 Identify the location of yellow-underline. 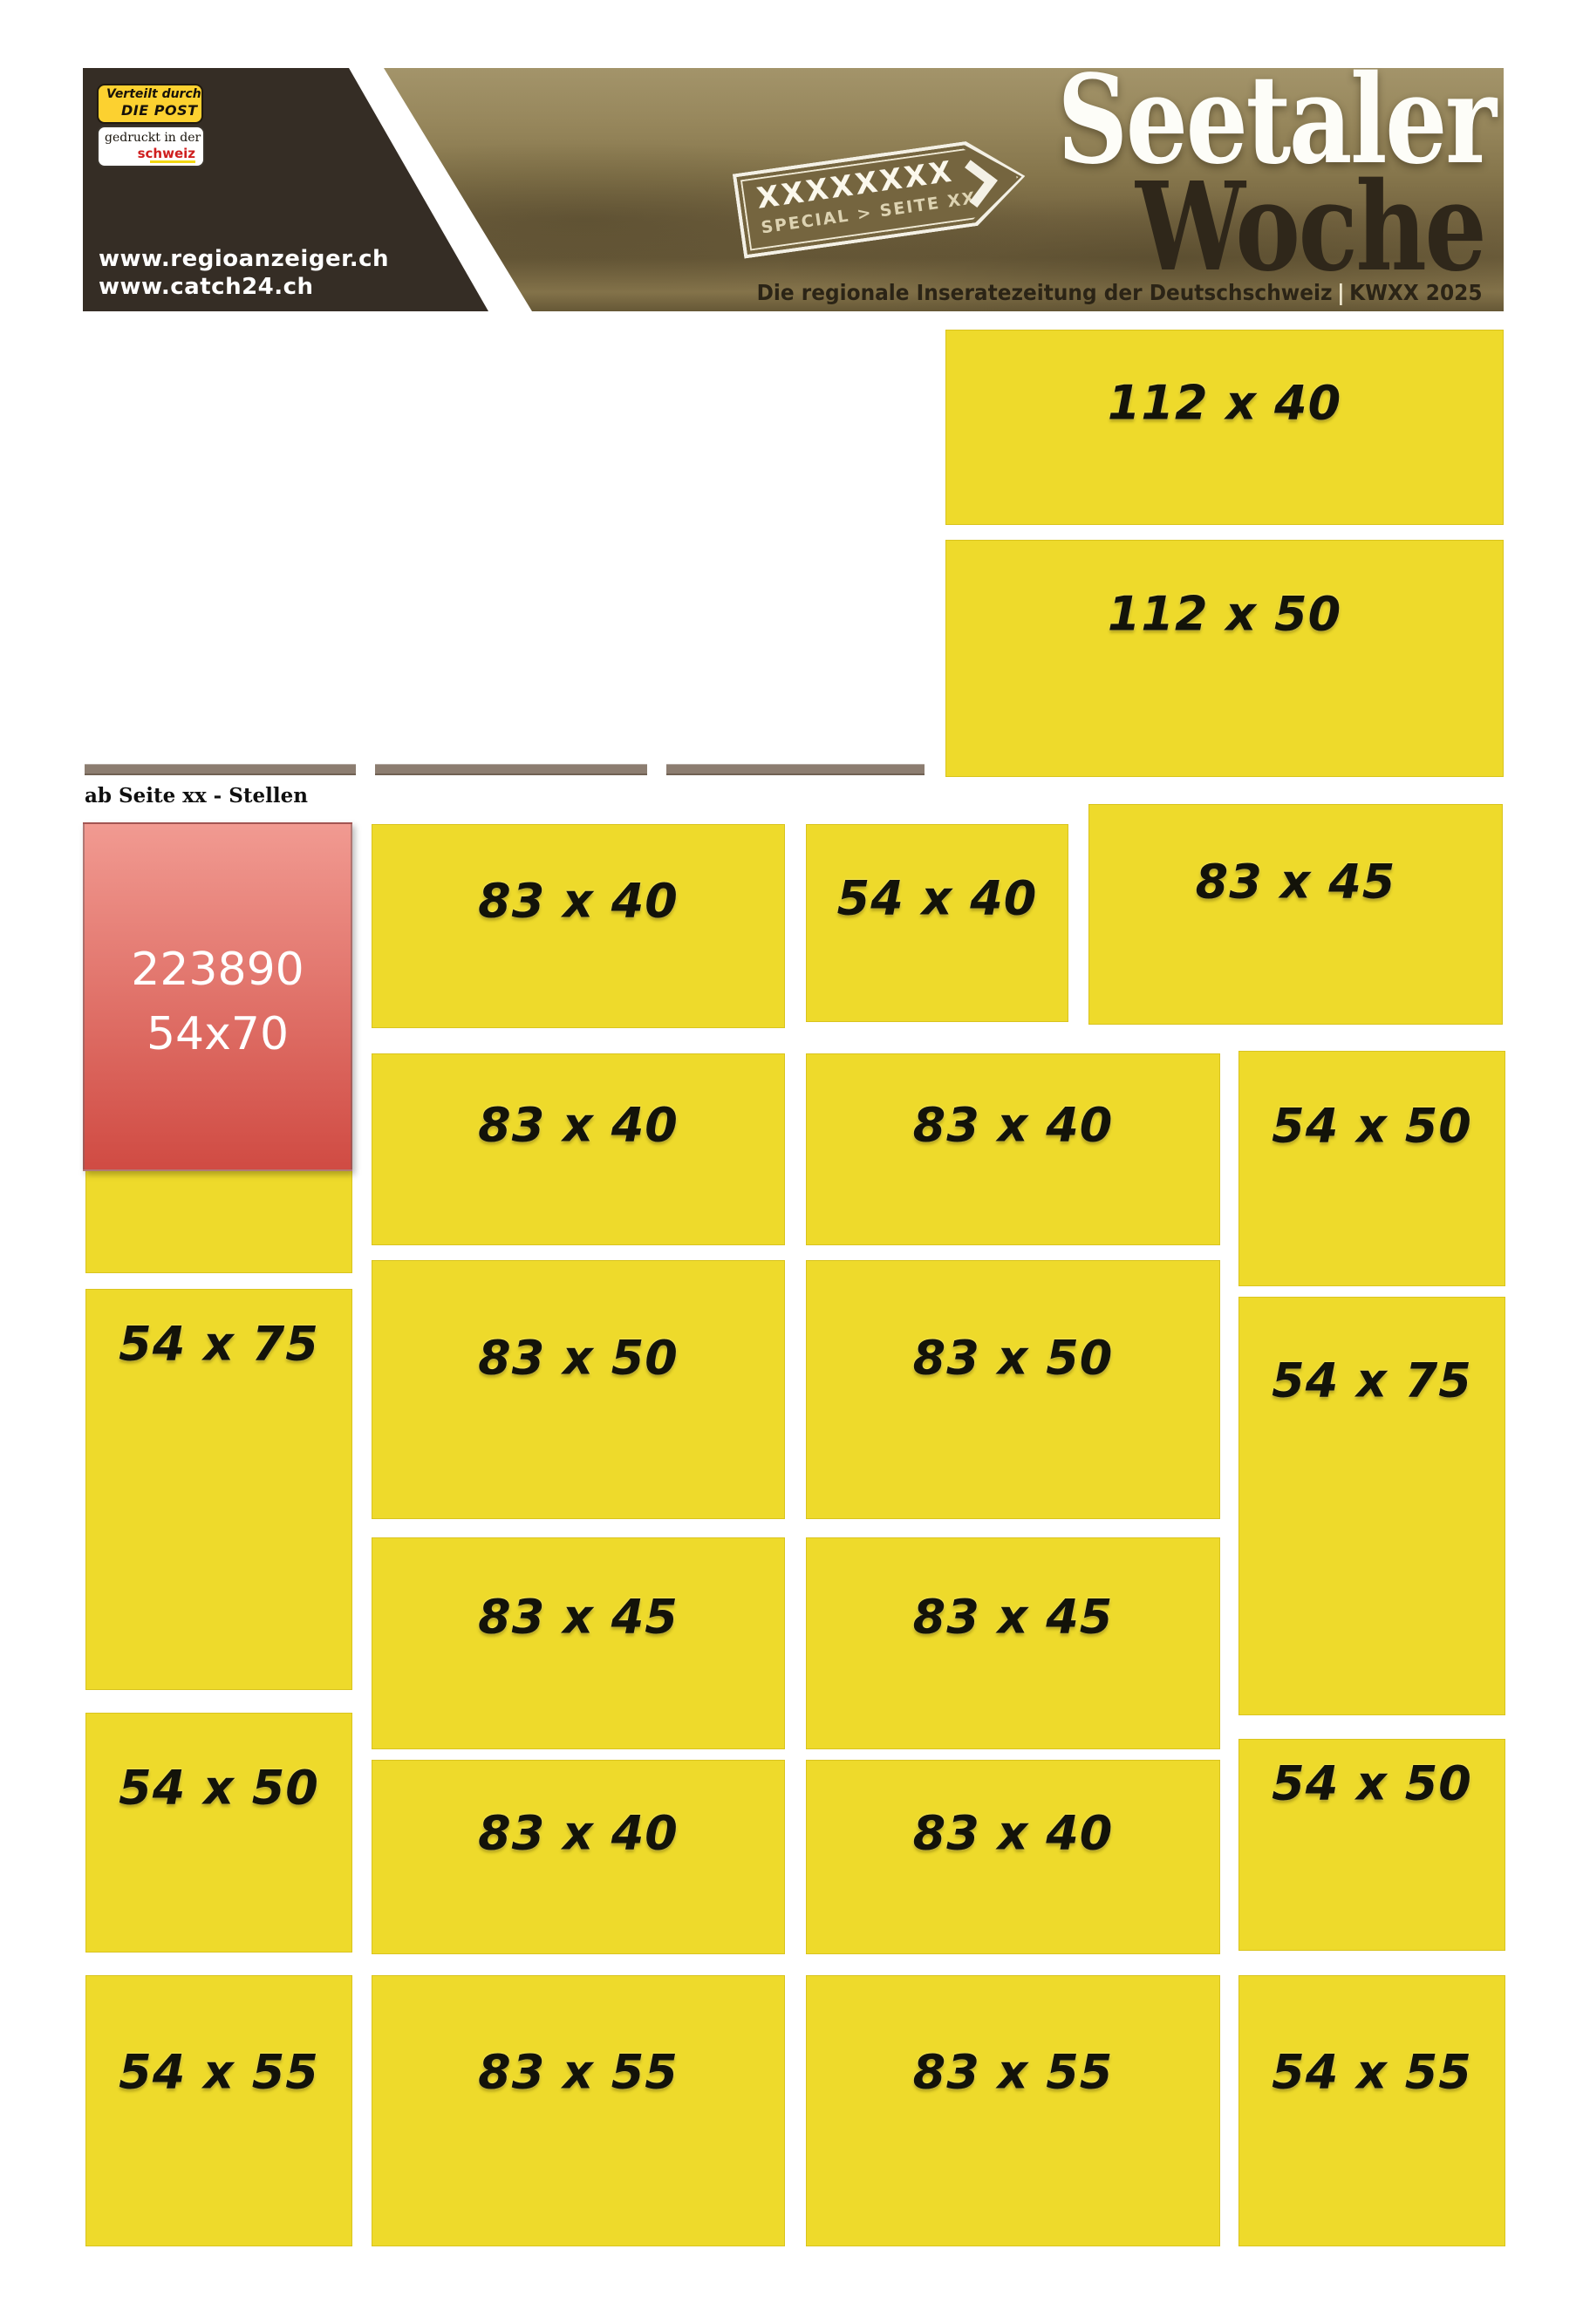
(172, 161).